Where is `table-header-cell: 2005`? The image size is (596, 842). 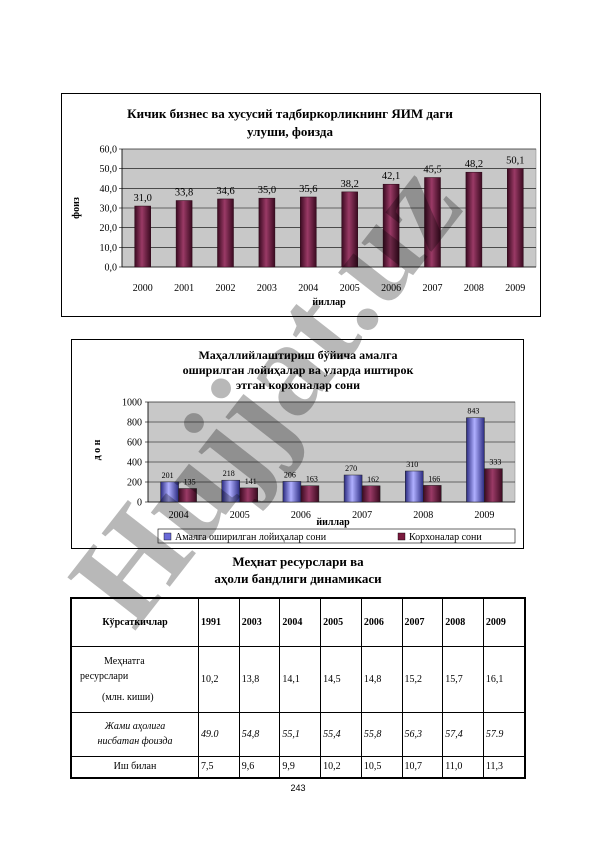 table-header-cell: 2005 is located at coordinates (341, 622).